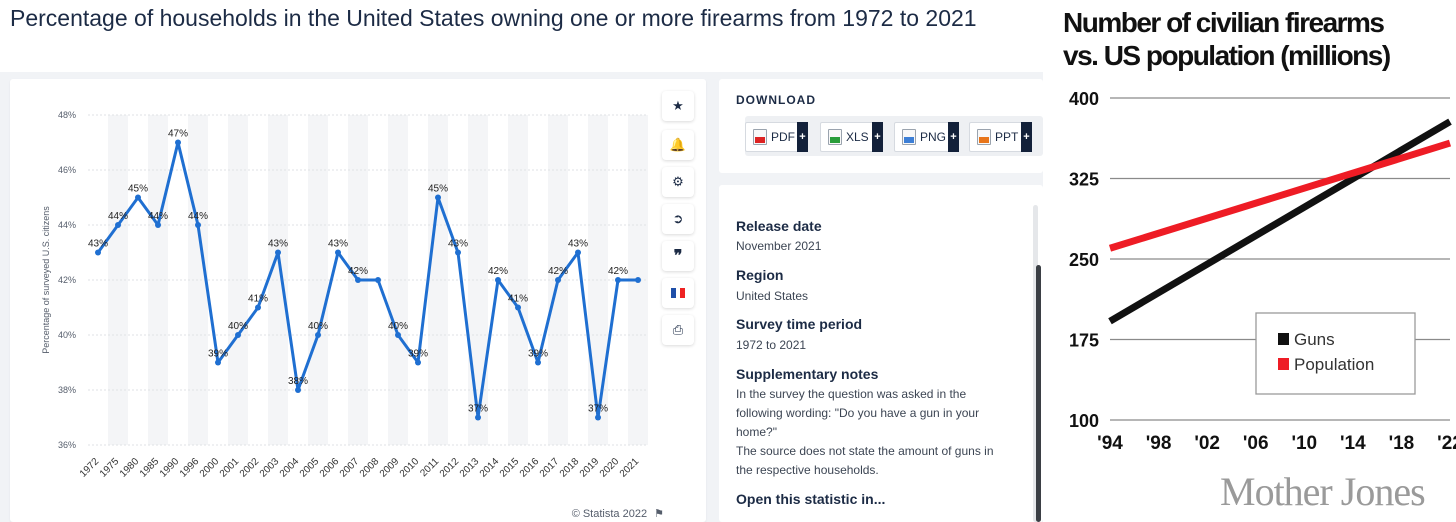 The height and width of the screenshot is (522, 1456). I want to click on y-tick-label: 48%, so click(67, 115).